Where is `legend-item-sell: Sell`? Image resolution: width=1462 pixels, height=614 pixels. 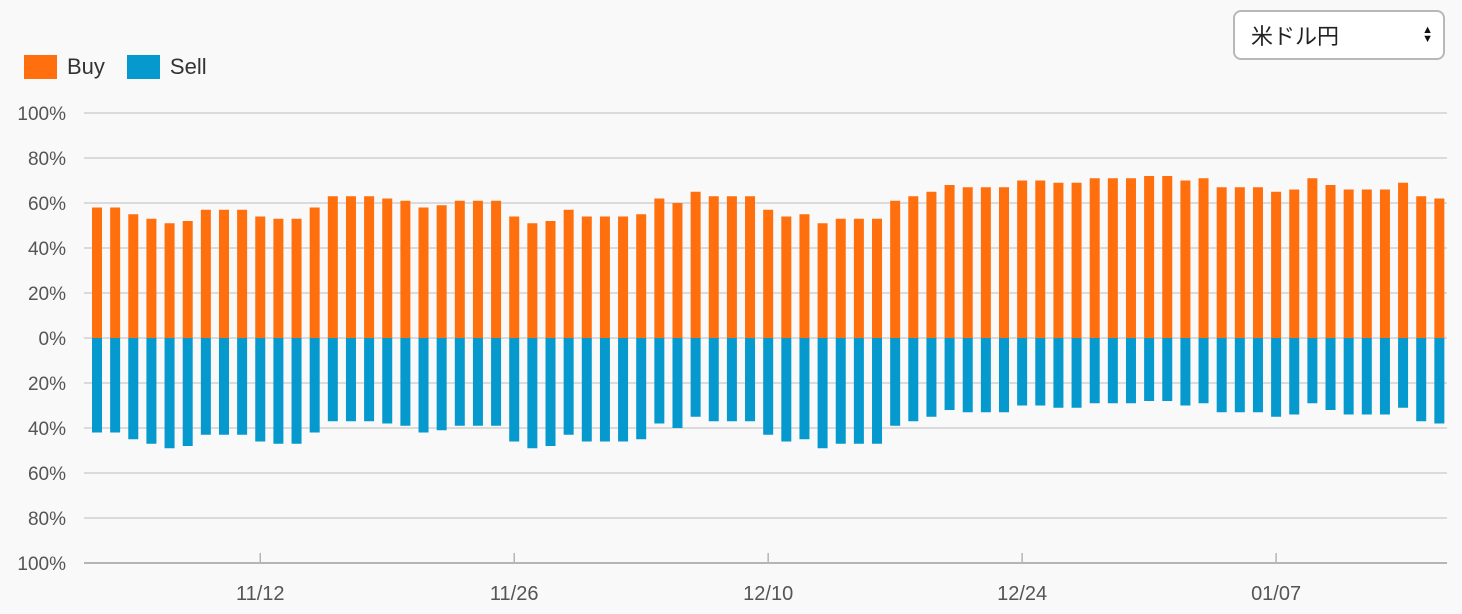 legend-item-sell: Sell is located at coordinates (166, 67).